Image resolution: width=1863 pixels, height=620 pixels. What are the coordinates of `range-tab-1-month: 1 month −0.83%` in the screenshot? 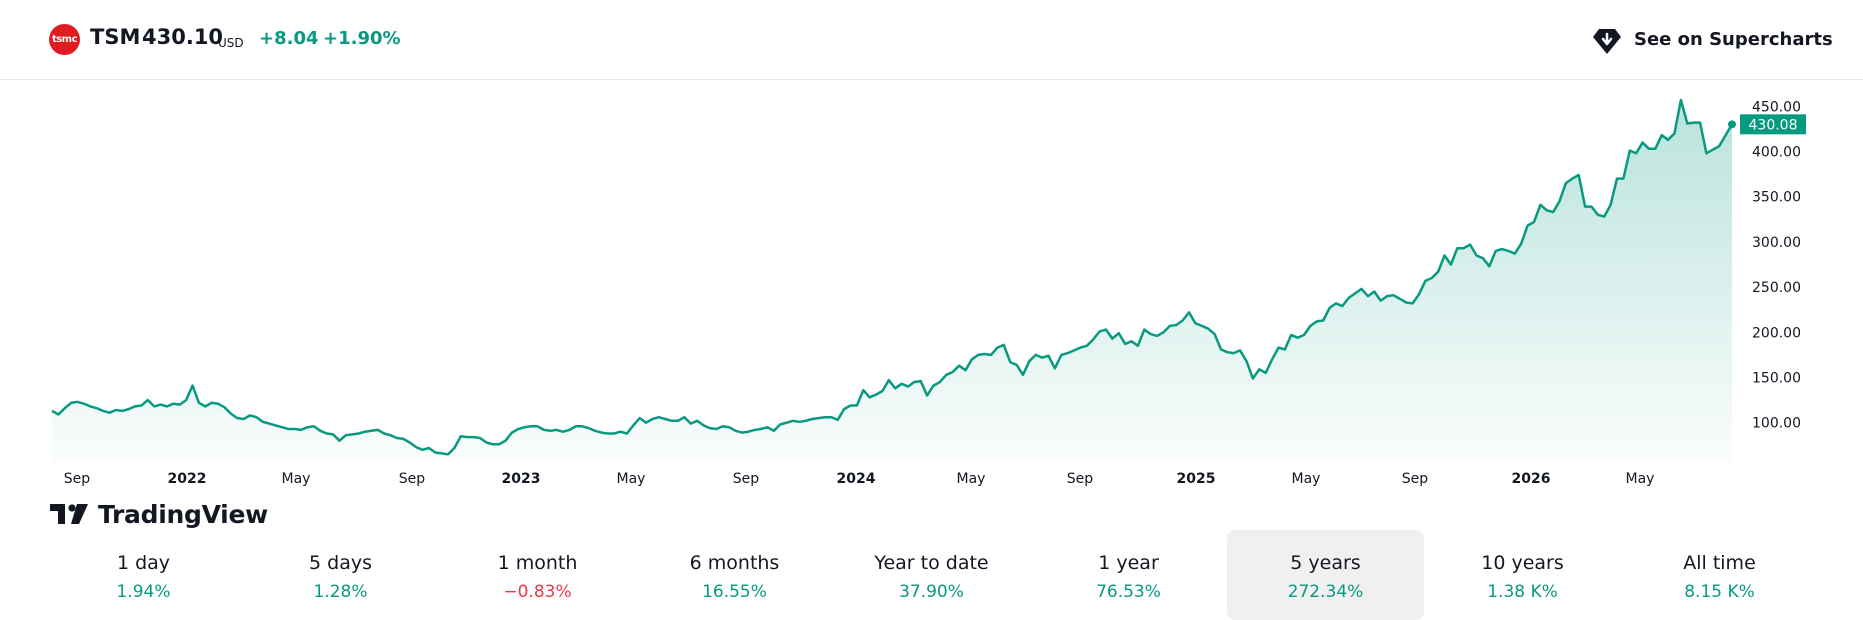 It's located at (537, 575).